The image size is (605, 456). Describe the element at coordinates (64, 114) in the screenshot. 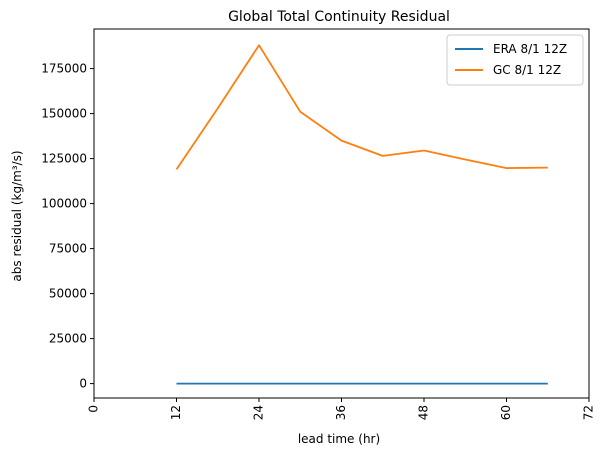

I see `y-tick-label: 150000` at that location.